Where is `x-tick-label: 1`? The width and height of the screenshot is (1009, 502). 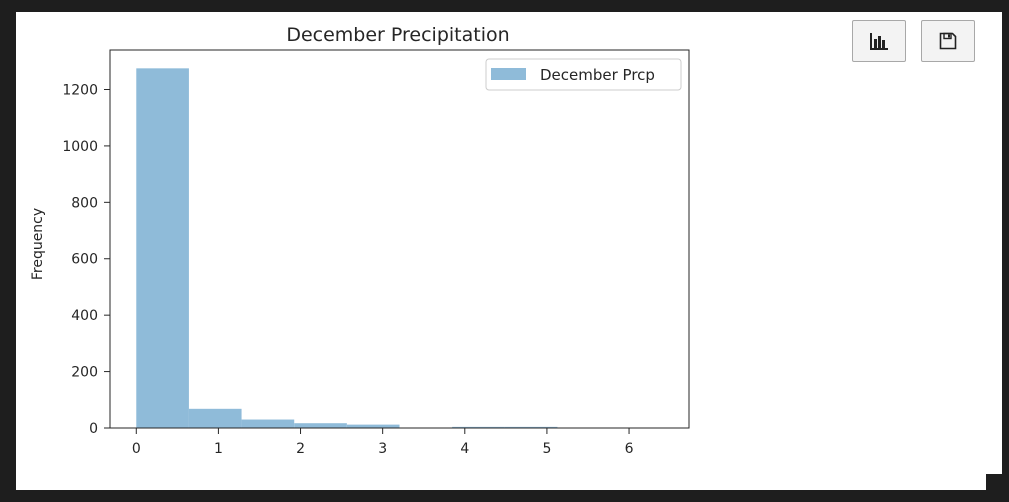
x-tick-label: 1 is located at coordinates (218, 449).